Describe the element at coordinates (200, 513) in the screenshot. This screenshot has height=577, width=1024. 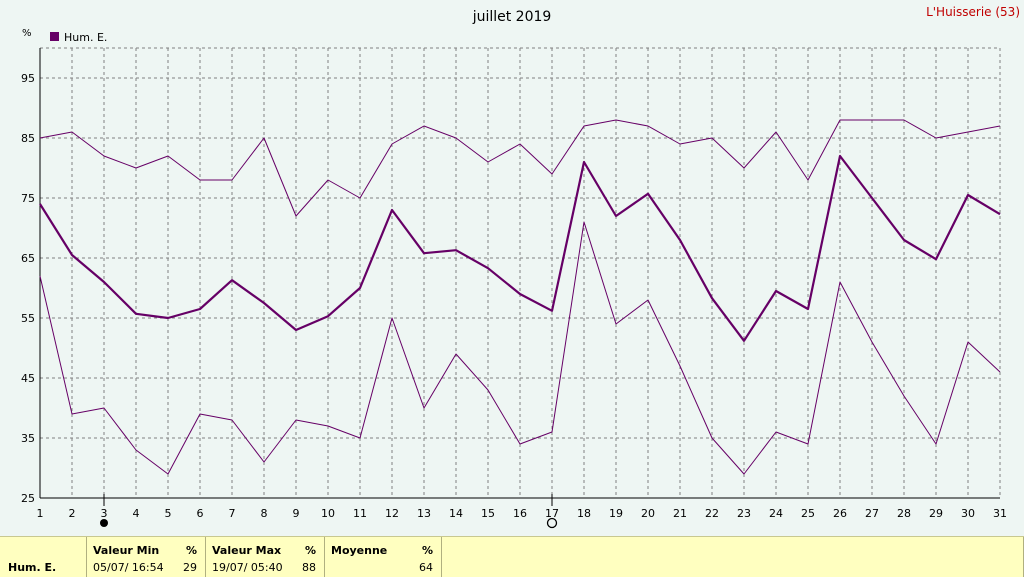
I see `x-tick-label: 6` at that location.